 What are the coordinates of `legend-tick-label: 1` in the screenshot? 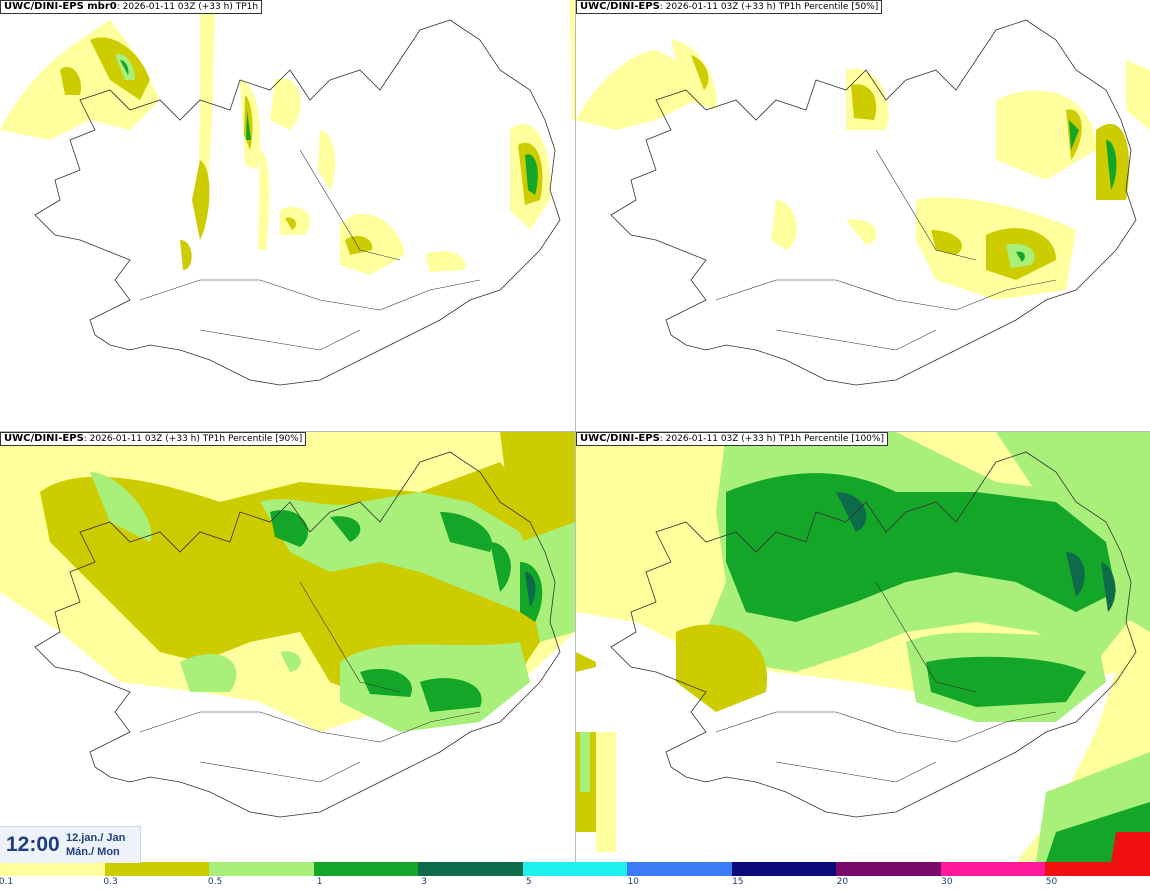 It's located at (319, 882).